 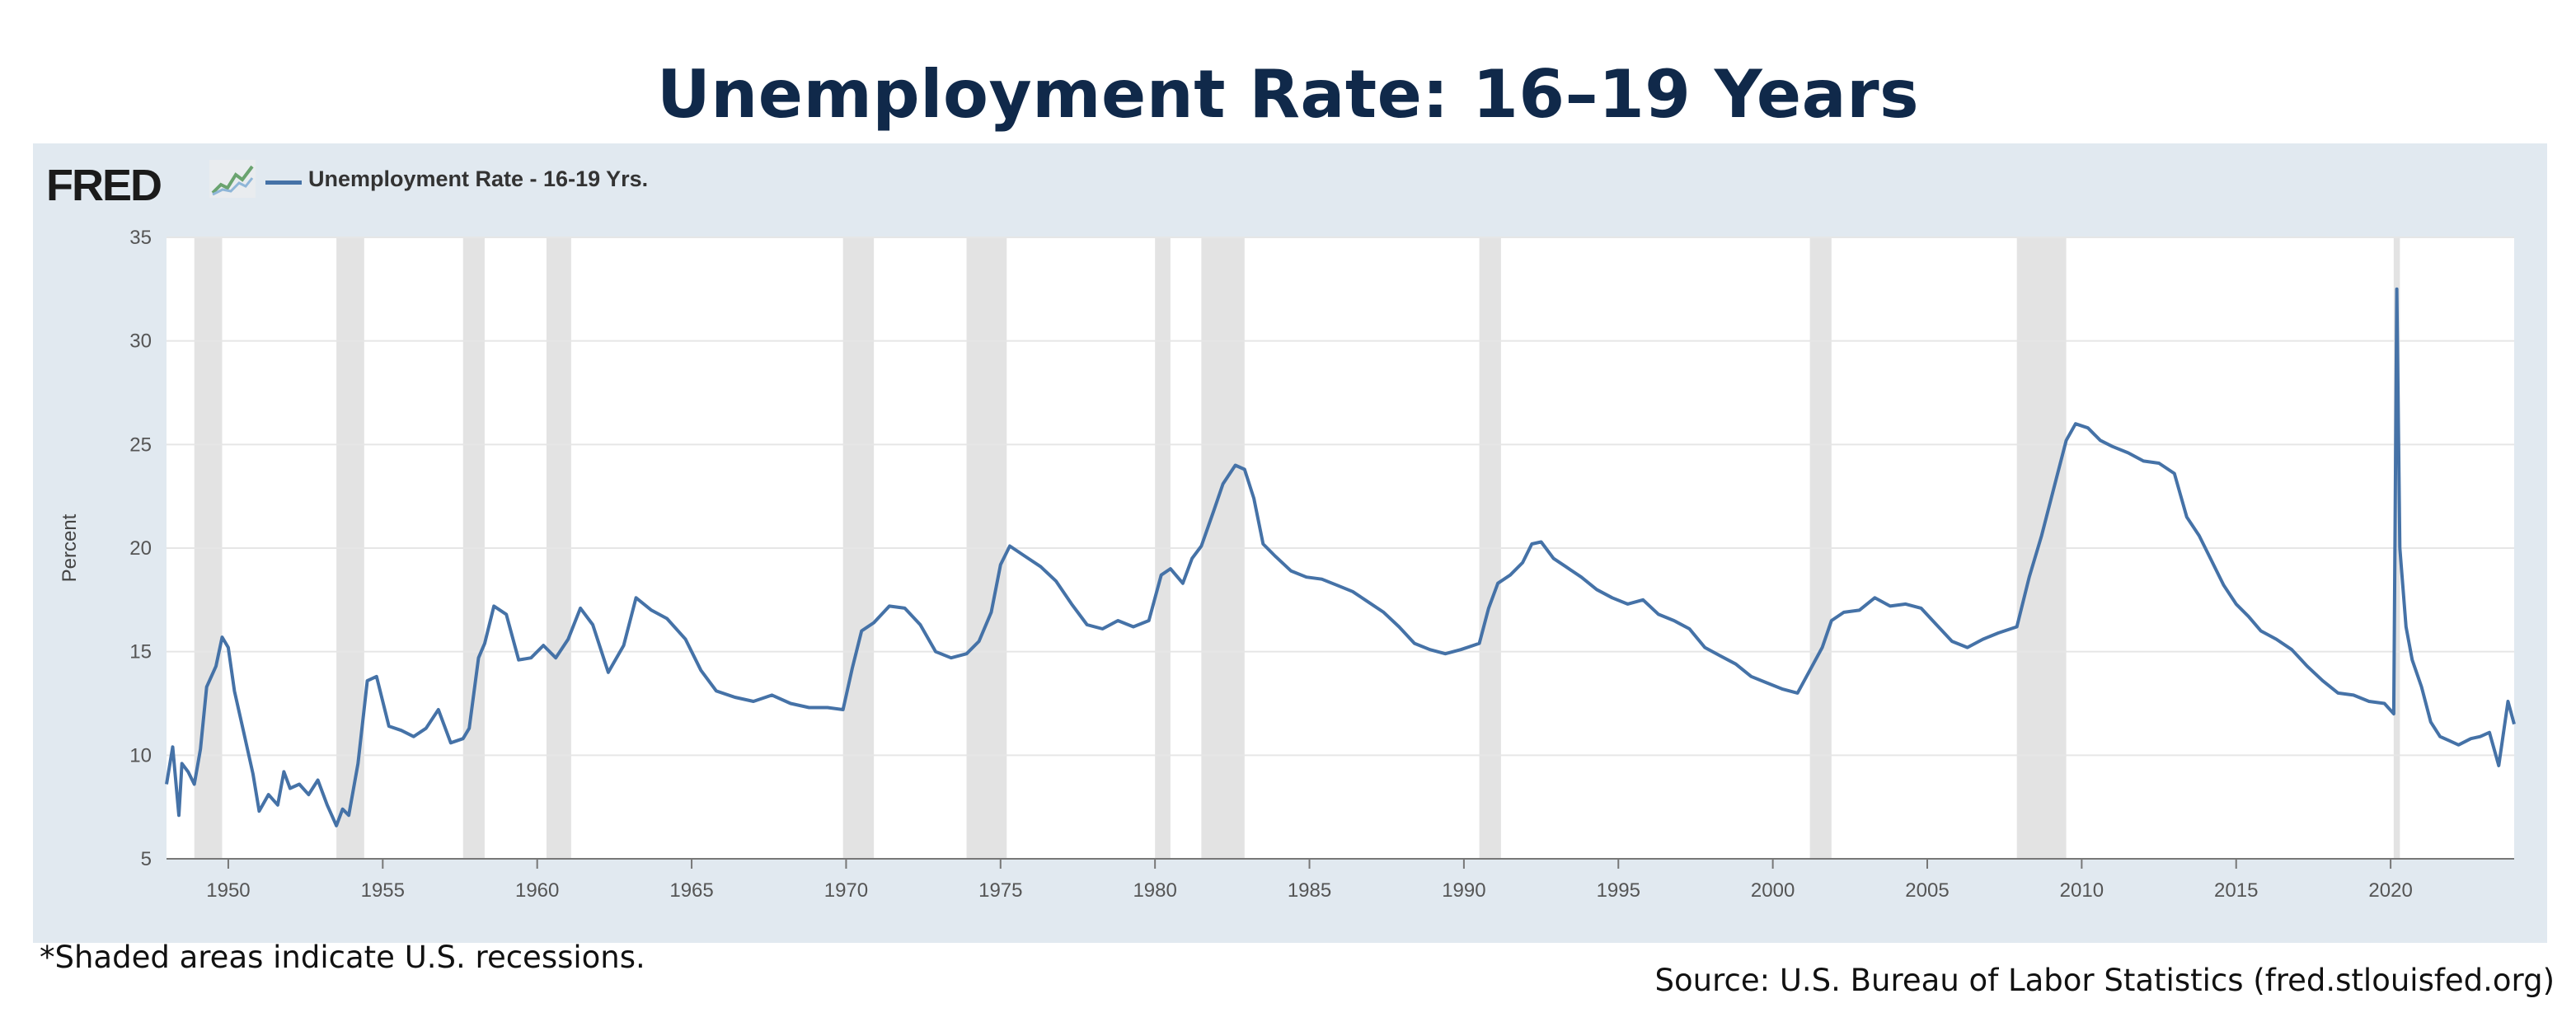 What do you see at coordinates (146, 859) in the screenshot?
I see `y-tick-label: 5` at bounding box center [146, 859].